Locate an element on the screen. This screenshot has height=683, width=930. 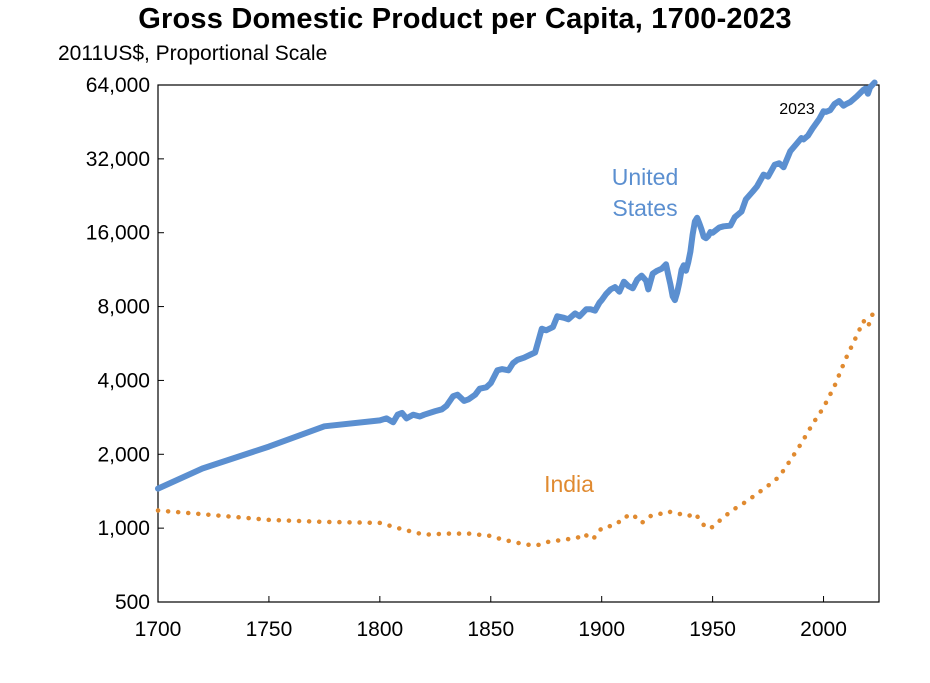
x-tick-label: 1700 is located at coordinates (158, 629).